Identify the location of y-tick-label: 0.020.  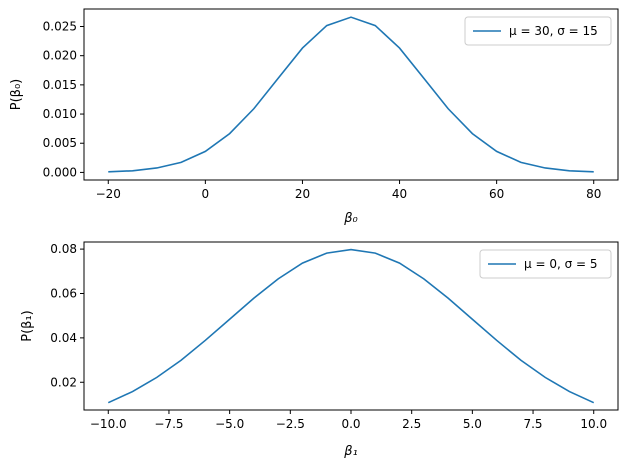
(60, 56).